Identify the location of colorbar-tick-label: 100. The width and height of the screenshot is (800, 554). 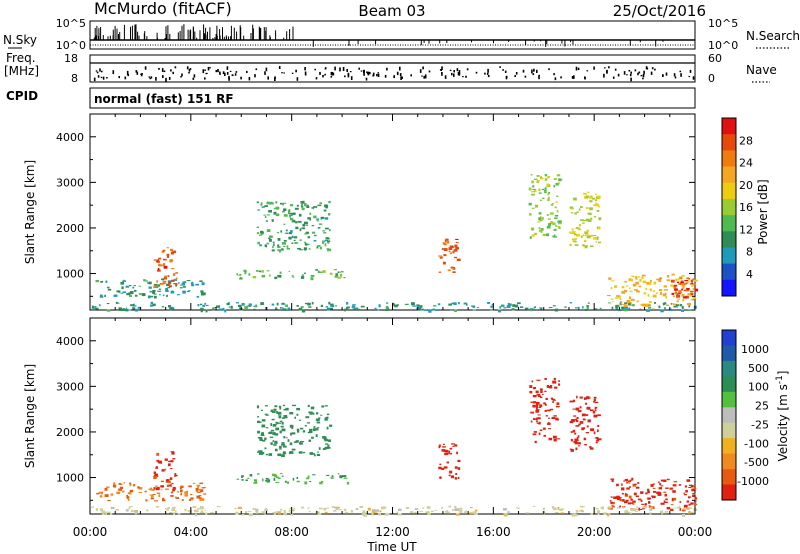
(758, 387).